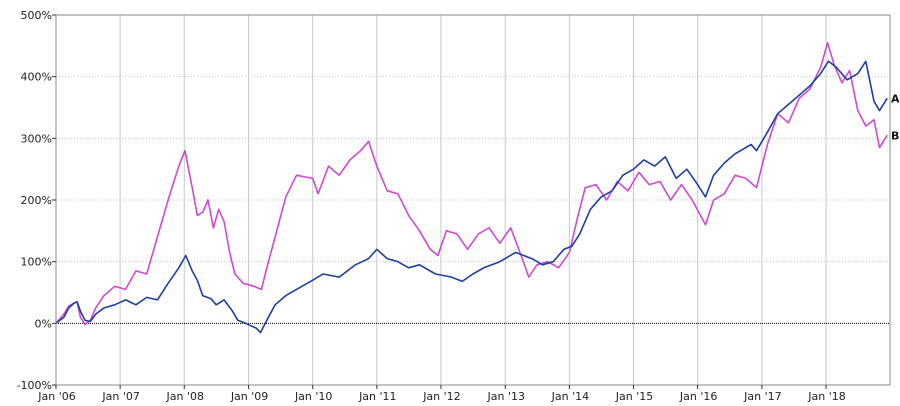  Describe the element at coordinates (634, 396) in the screenshot. I see `x-tick-label: Jan '15` at that location.